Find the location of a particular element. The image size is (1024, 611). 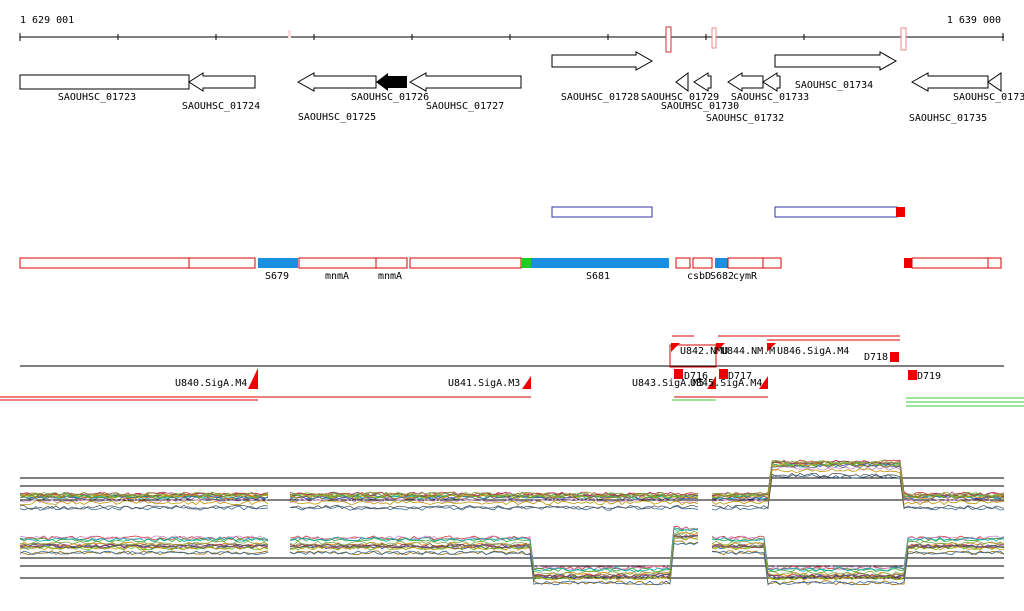

promoter-label: D719 is located at coordinates (929, 376).